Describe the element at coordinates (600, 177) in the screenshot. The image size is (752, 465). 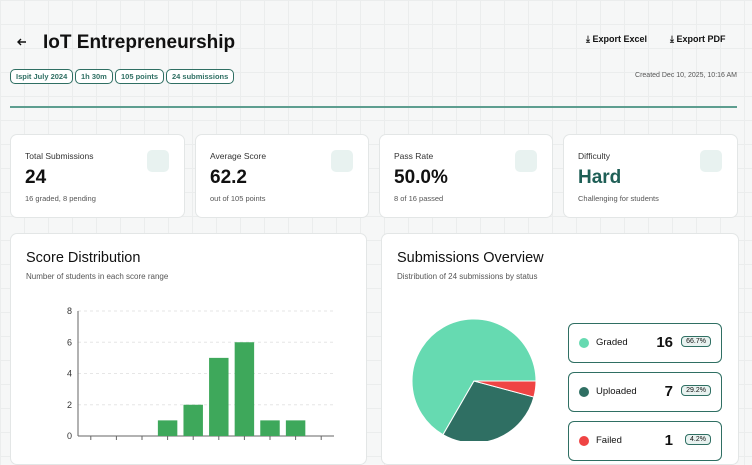
I see `stat-value: Hard` at that location.